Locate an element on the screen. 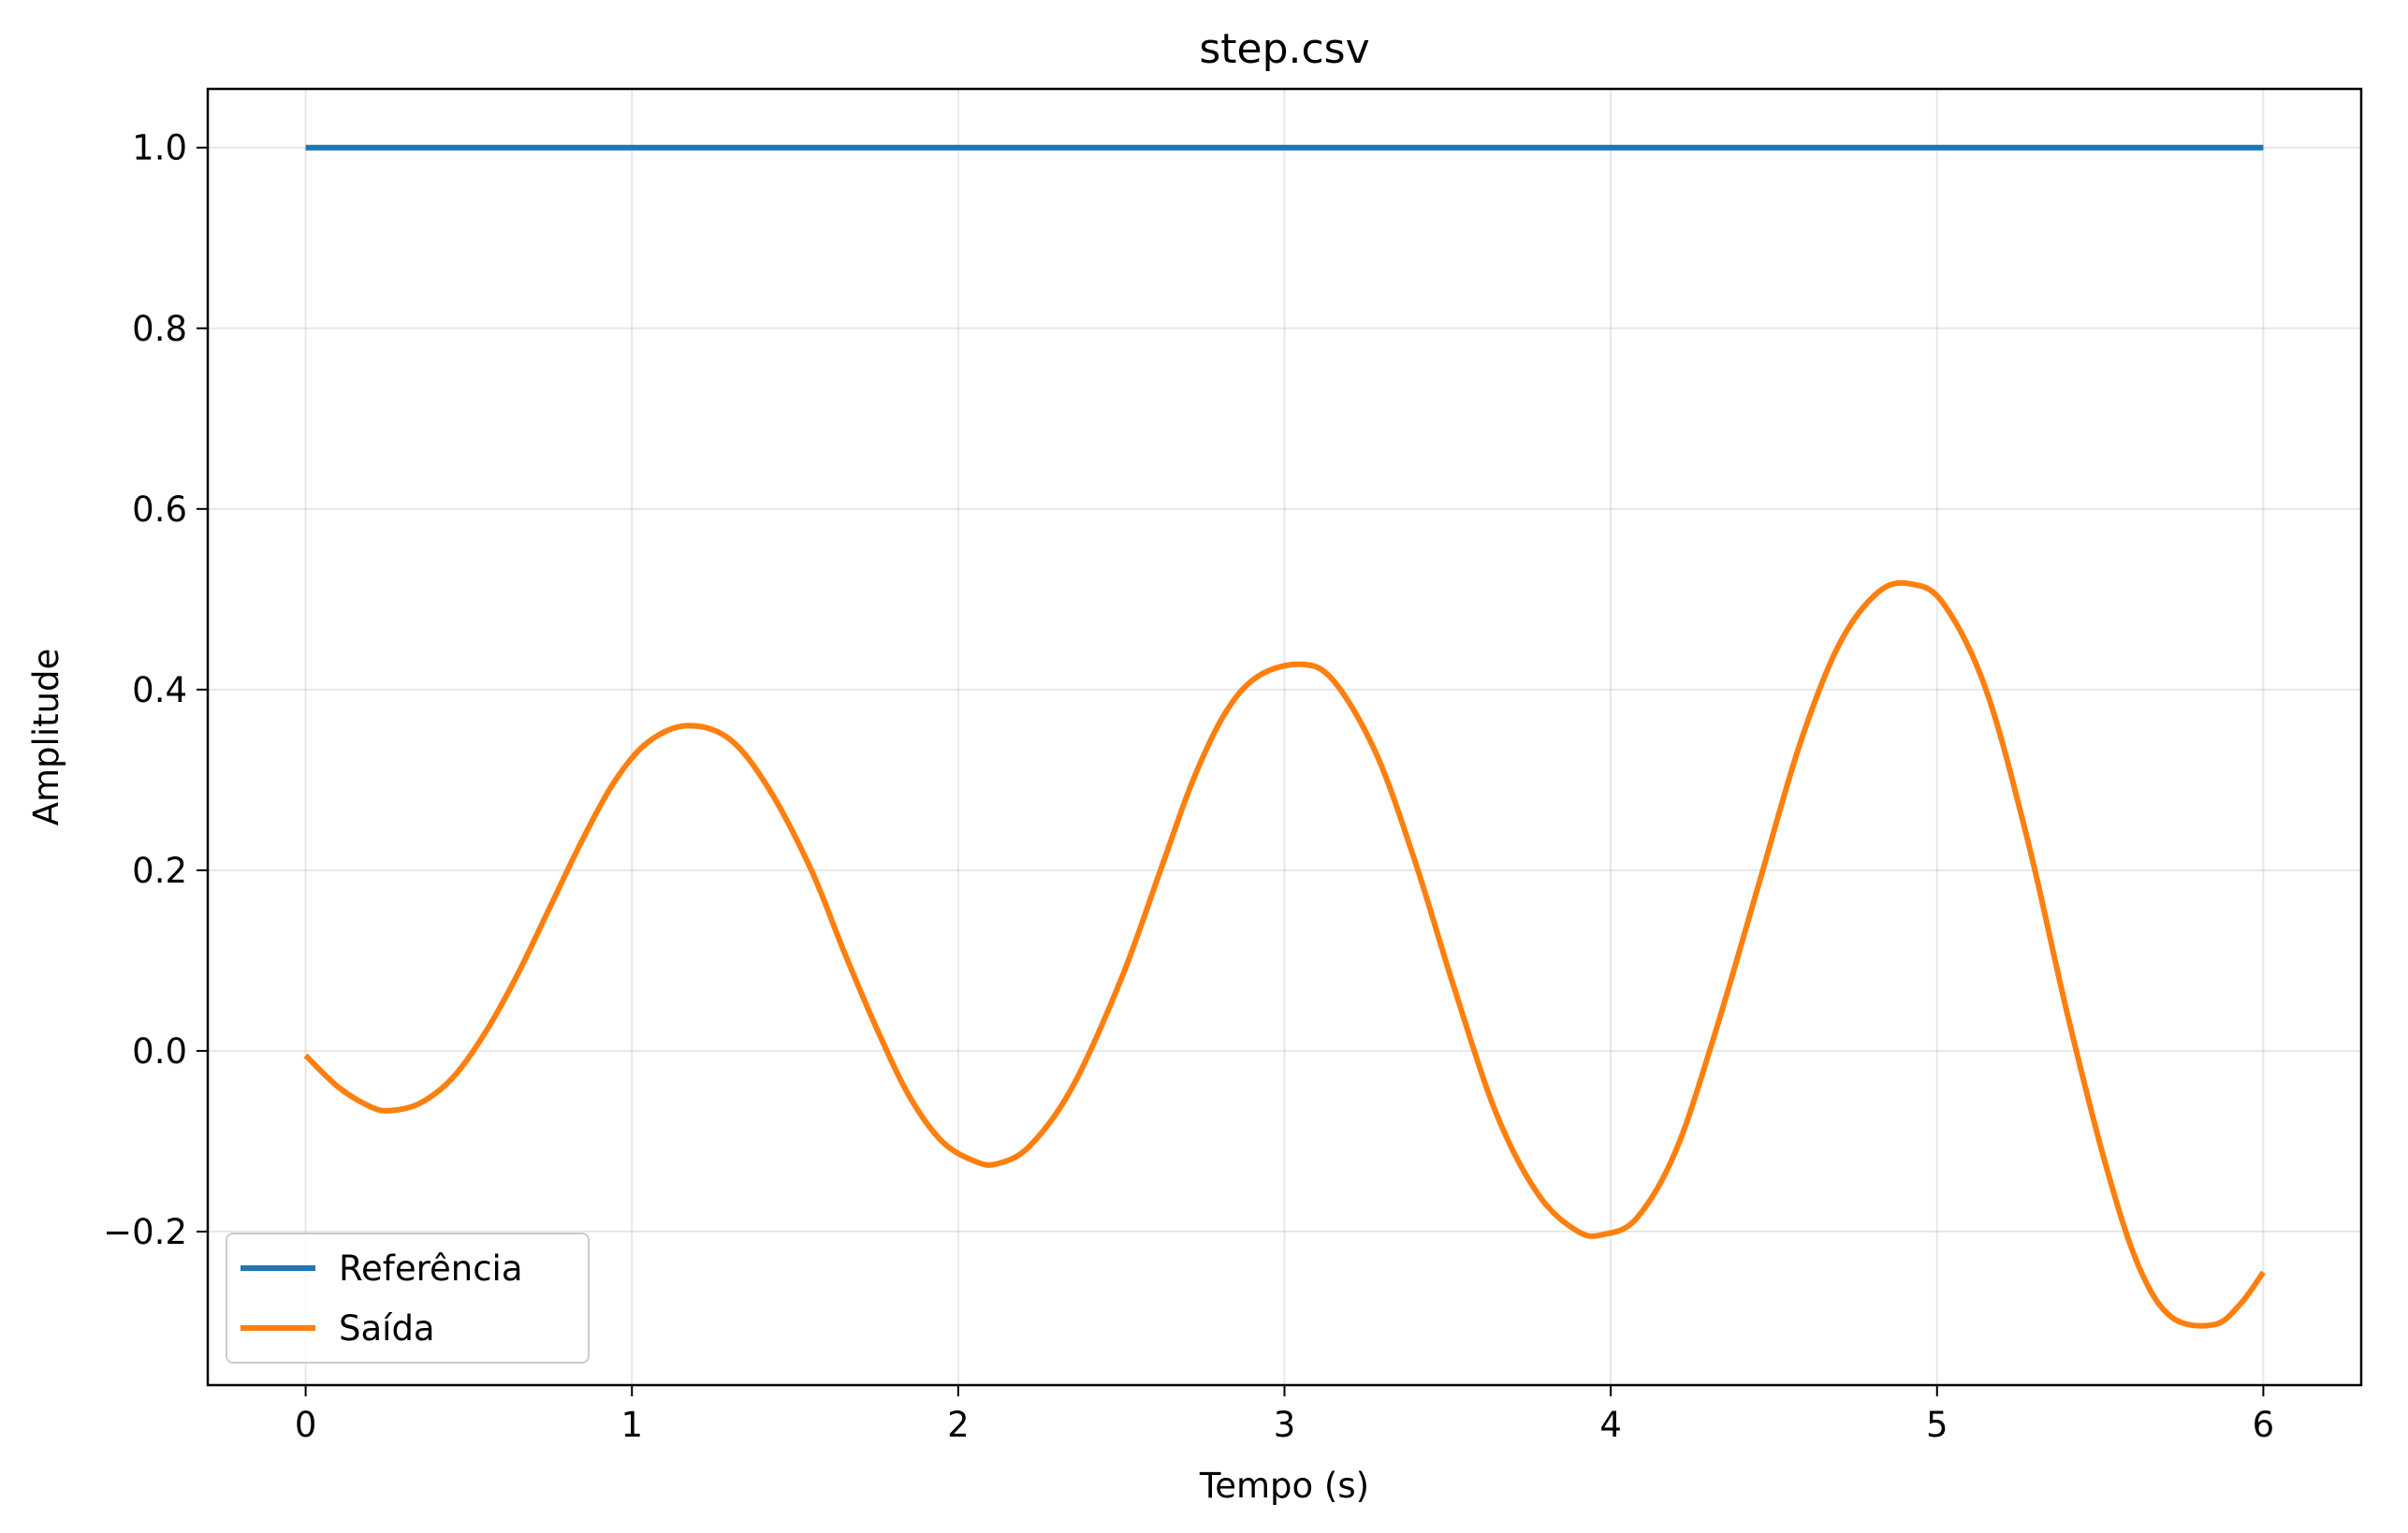 The image size is (2408, 1533). y-tick-label: 0.0 is located at coordinates (159, 1052).